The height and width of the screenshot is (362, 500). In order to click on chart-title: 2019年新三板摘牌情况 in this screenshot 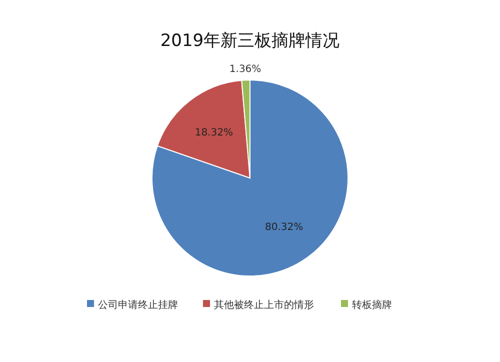, I will do `click(250, 41)`.